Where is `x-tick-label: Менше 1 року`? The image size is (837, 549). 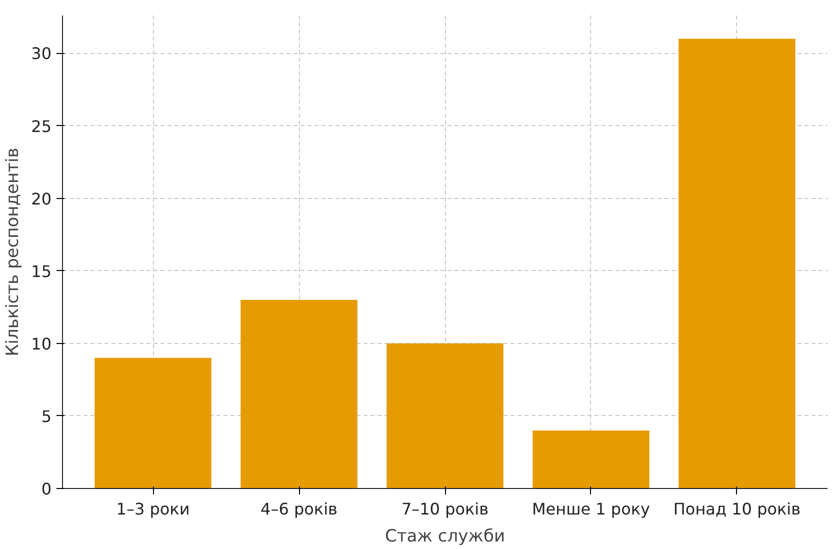
x-tick-label: Менше 1 року is located at coordinates (591, 509).